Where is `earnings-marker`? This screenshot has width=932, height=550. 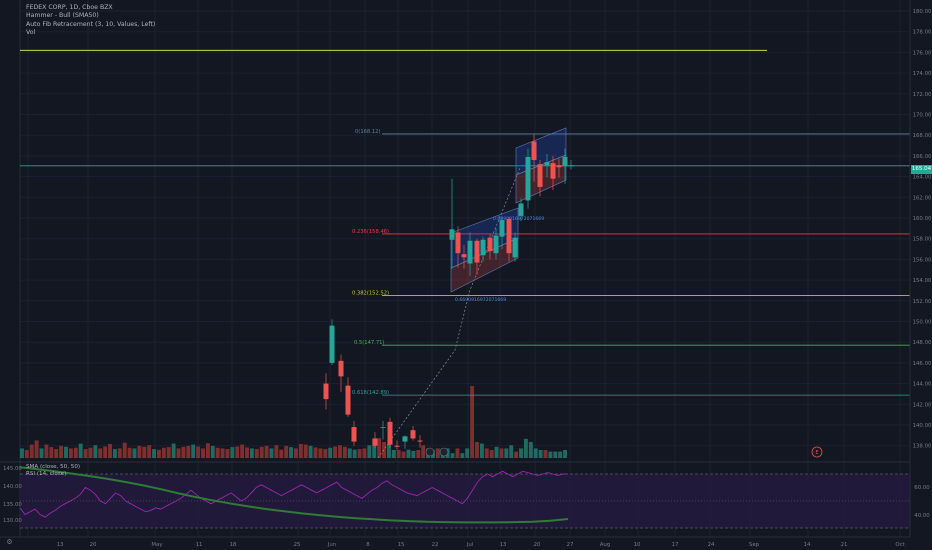 earnings-marker is located at coordinates (817, 452).